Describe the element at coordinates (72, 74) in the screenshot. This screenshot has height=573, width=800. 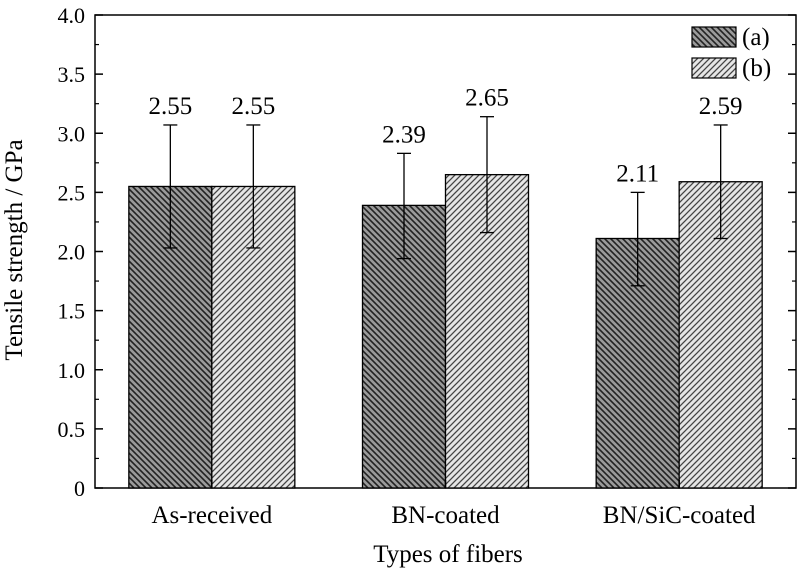
I see `y-tick-label: 3.5` at that location.